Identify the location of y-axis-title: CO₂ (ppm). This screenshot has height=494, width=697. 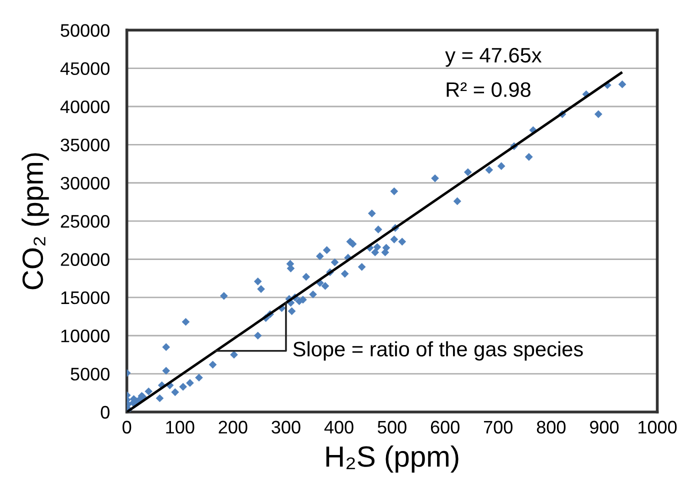
(35, 221).